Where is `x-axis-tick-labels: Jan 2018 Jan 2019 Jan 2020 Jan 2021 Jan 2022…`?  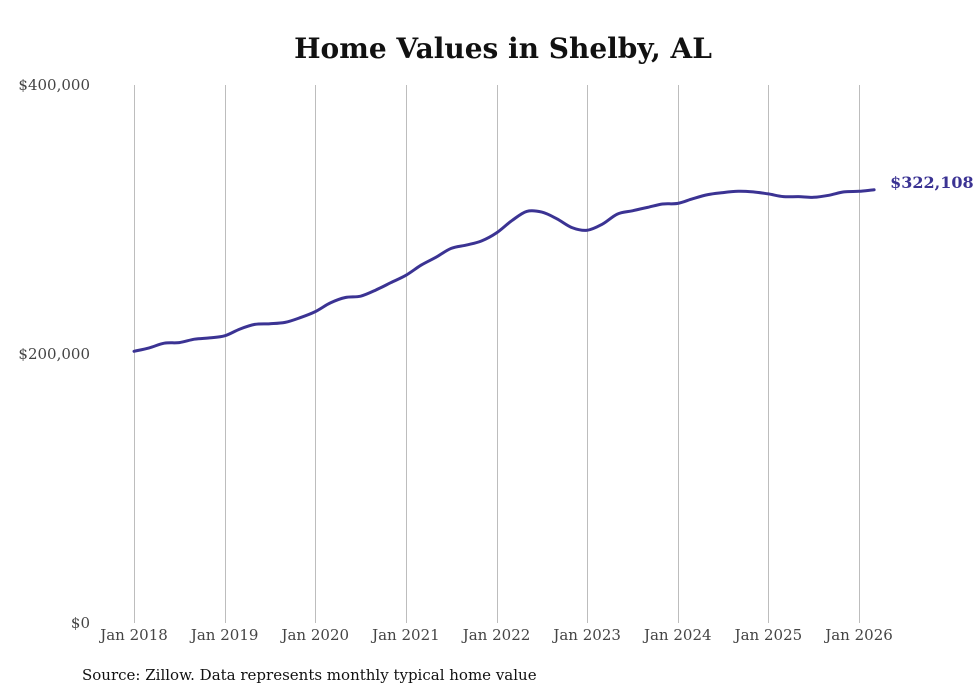
x-axis-tick-labels: Jan 2018 Jan 2019 Jan 2020 Jan 2021 Jan 2022… is located at coordinates (495, 635).